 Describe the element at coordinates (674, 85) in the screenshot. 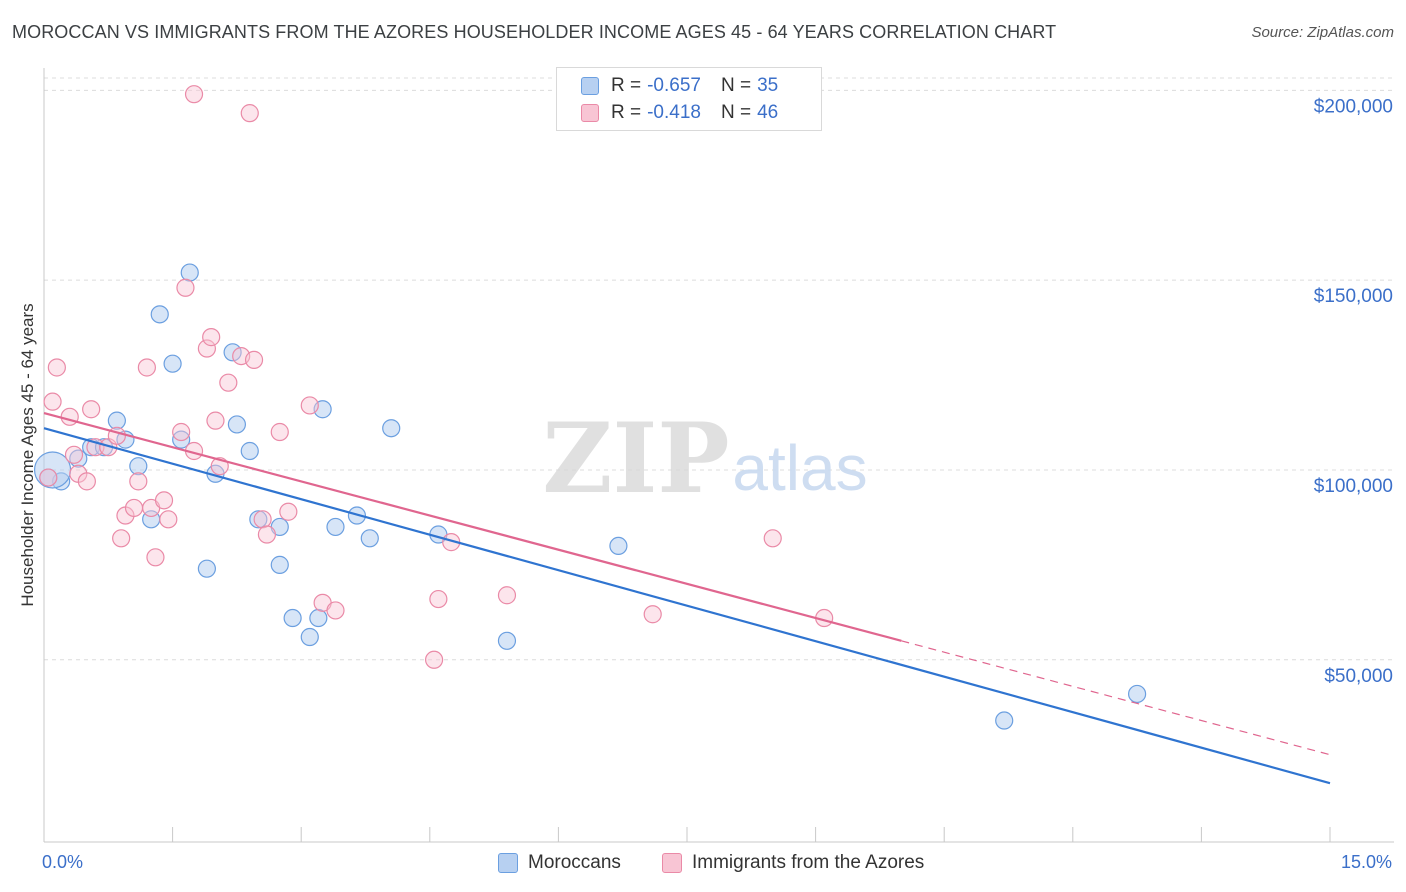

I see `legend-r-value: -0.657` at that location.